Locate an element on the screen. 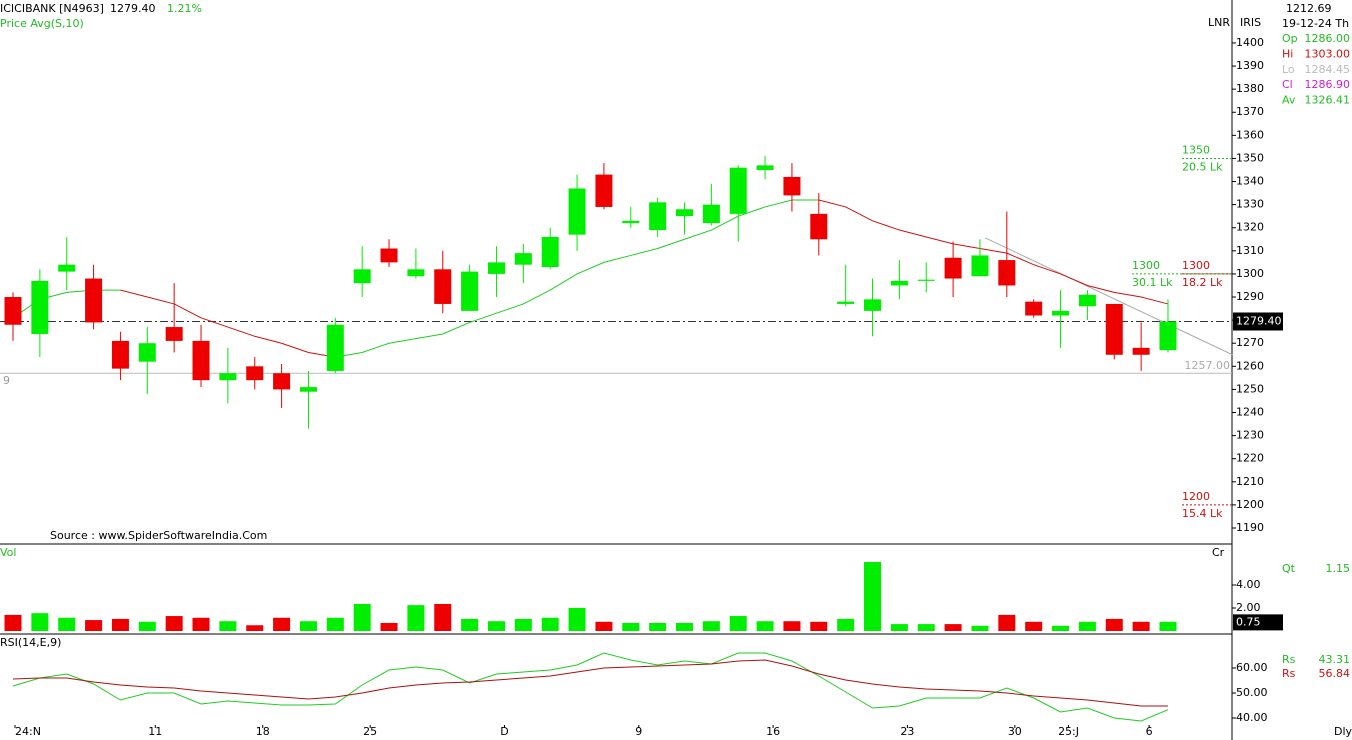  x-tick-label: 30 is located at coordinates (1015, 731).